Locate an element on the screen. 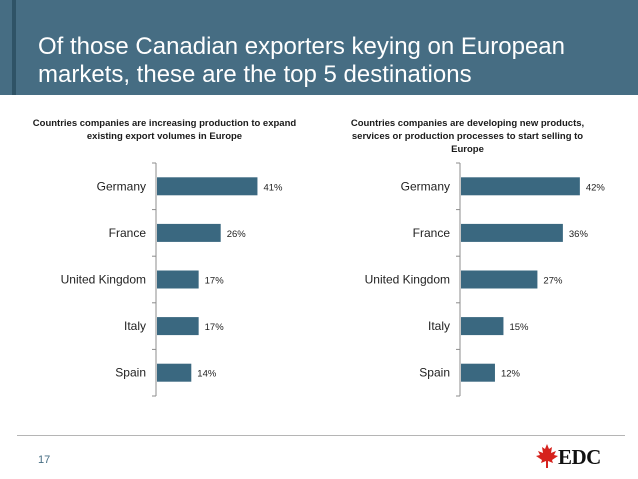 The image size is (638, 479). maple-leaf-icon is located at coordinates (547, 456).